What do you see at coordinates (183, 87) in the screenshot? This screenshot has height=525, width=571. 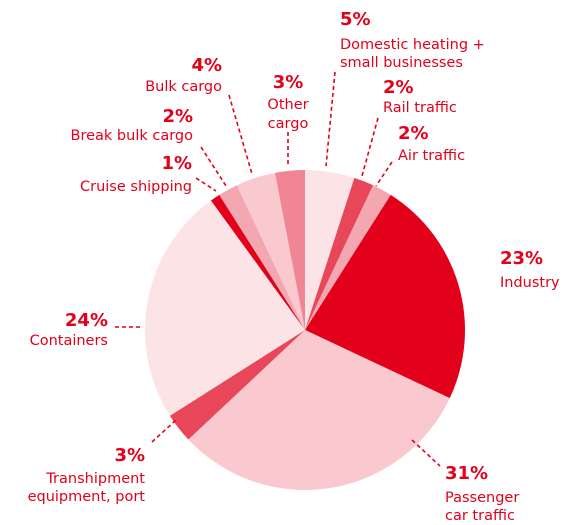 I see `slice-label: Bulk cargo` at bounding box center [183, 87].